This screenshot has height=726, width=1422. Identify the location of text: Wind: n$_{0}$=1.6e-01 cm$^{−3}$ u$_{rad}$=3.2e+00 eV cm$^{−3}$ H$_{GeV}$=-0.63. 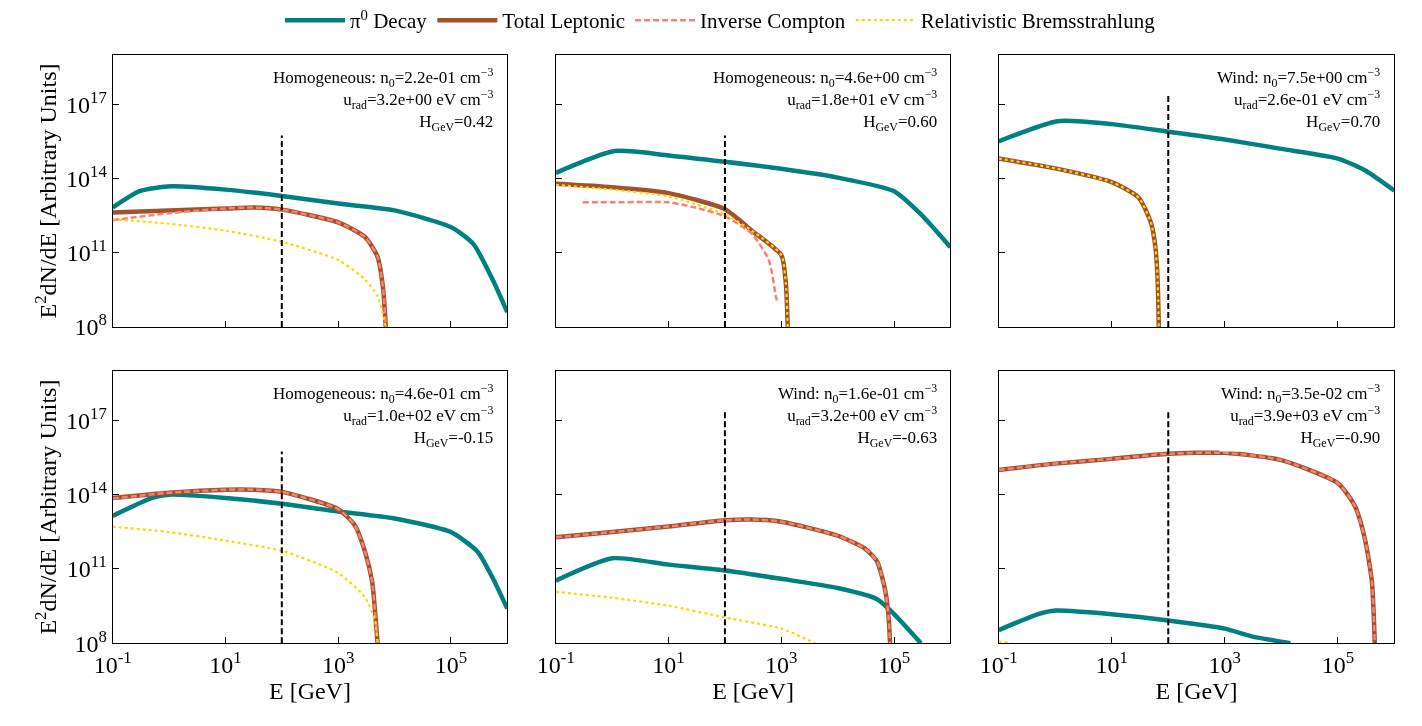
(858, 415).